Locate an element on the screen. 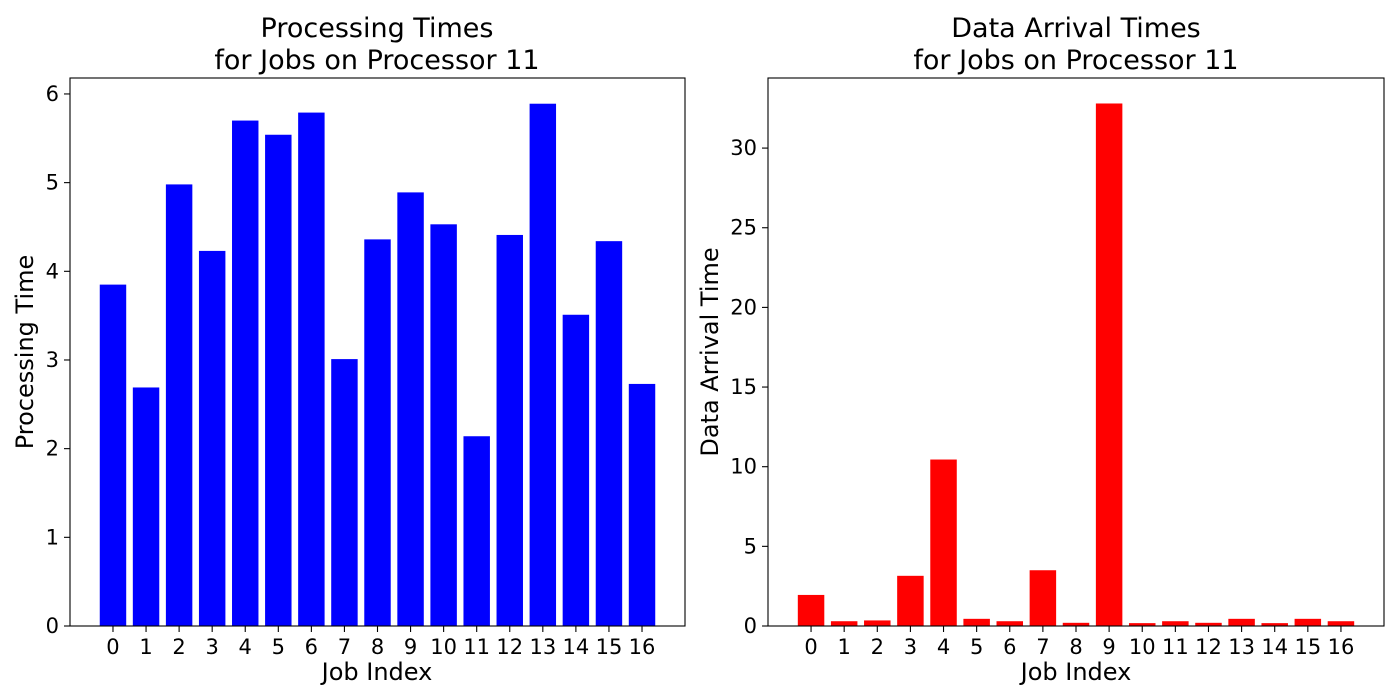  chart2-x-axis-label: Job Index is located at coordinates (1075, 672).